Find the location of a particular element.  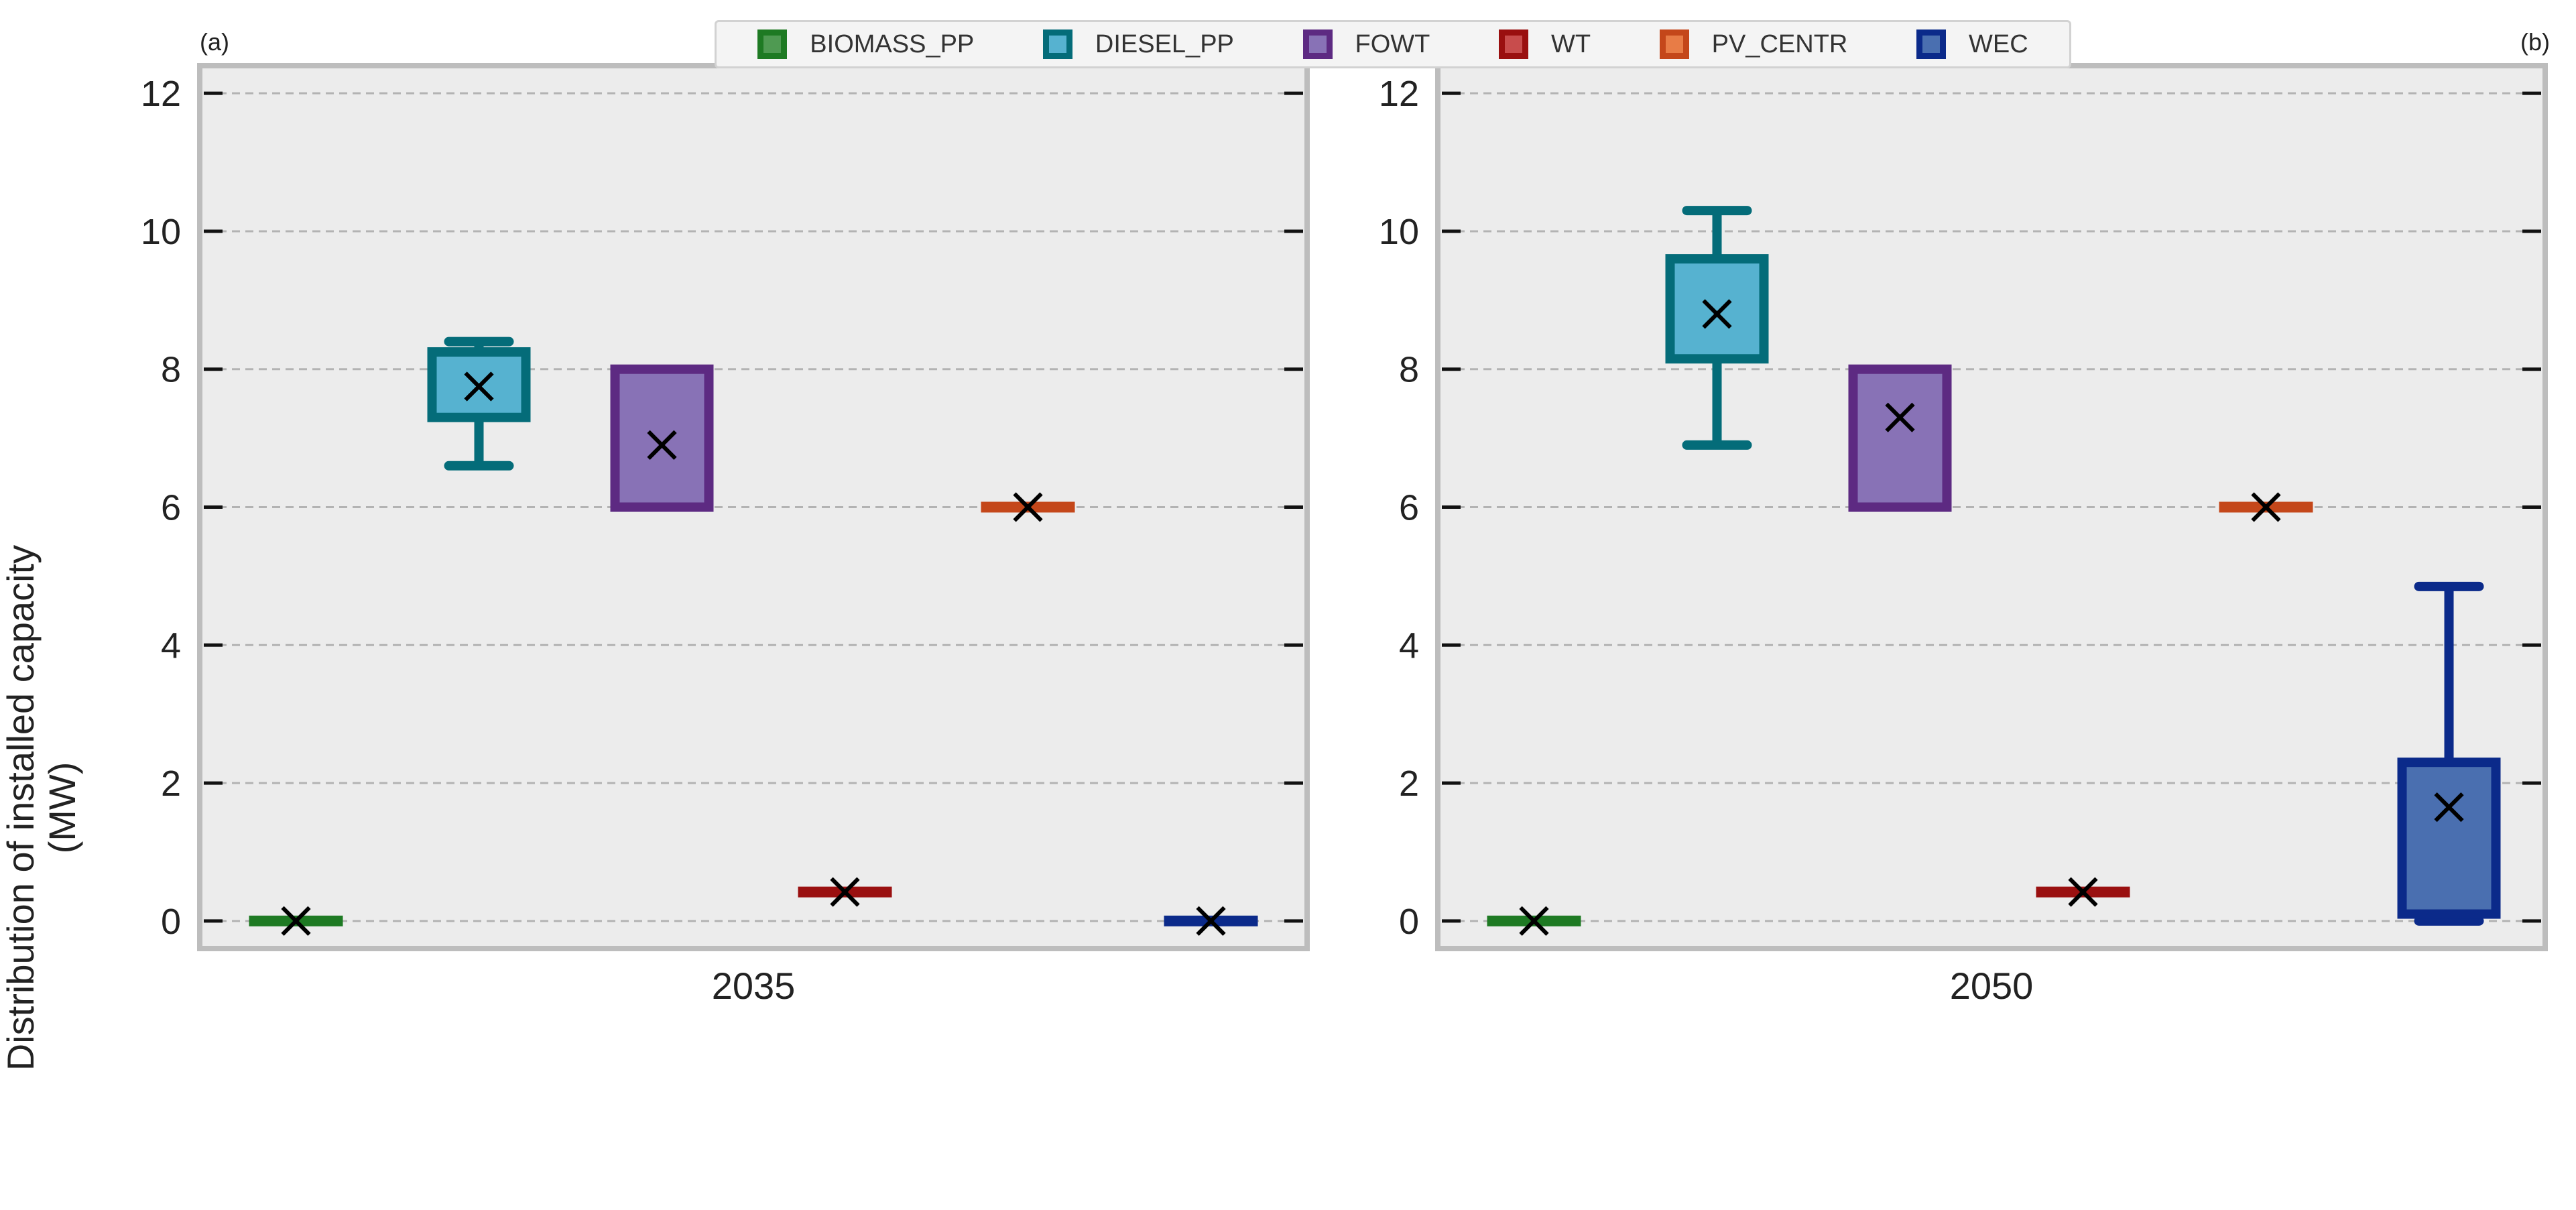

x-axis-label: 2050 is located at coordinates (1992, 986).